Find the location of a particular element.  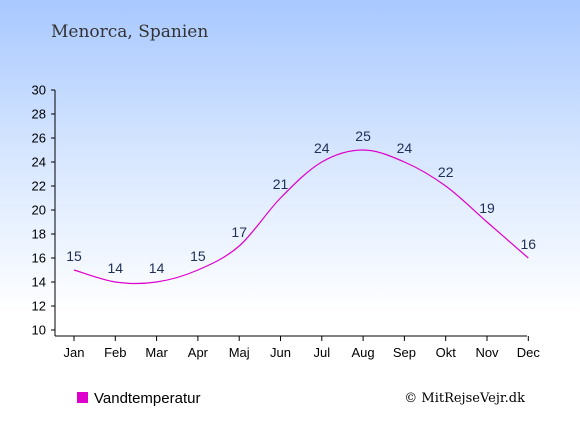

x-tick-label: Maj is located at coordinates (239, 352).